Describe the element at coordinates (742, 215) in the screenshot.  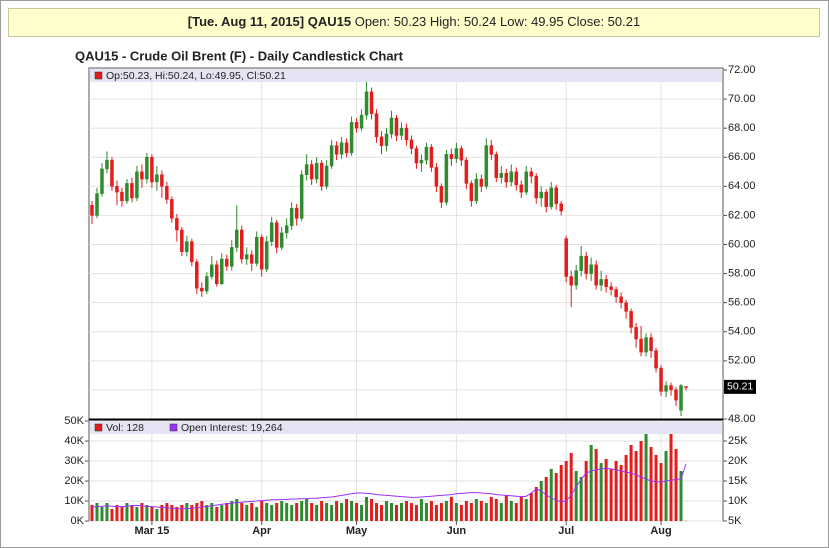
I see `y-tick-label: 62.00` at that location.